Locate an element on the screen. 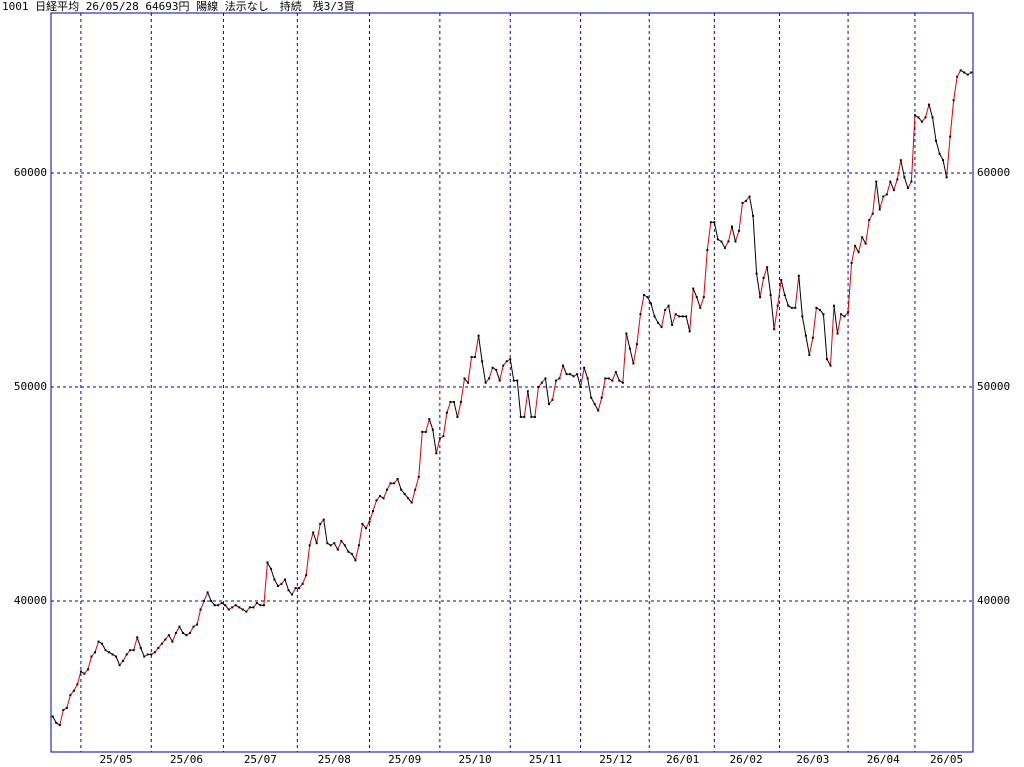  y-tick-label-right: 60000 is located at coordinates (993, 172).